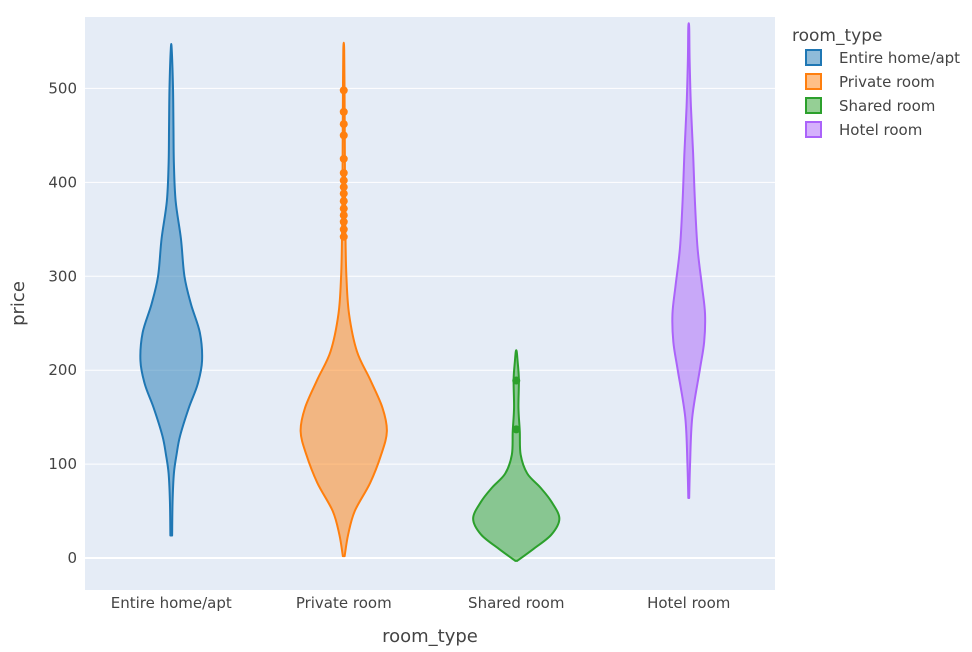  Describe the element at coordinates (516, 603) in the screenshot. I see `x-tick-label: Shared room` at that location.